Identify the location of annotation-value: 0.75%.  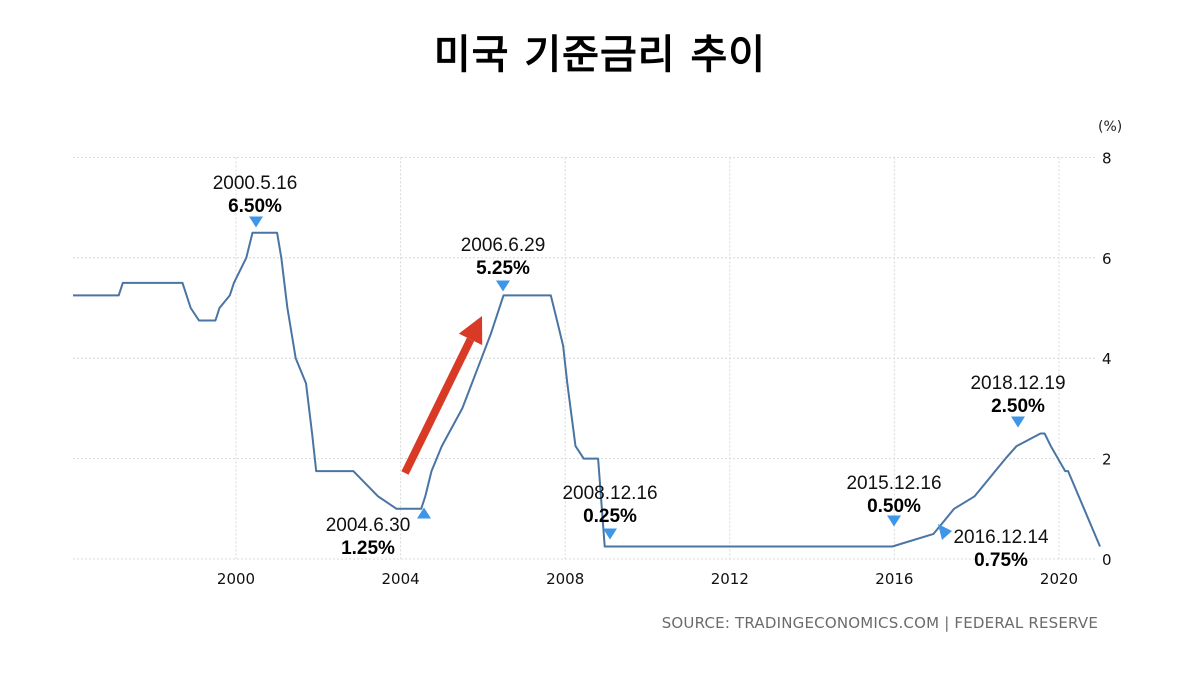
(1001, 560).